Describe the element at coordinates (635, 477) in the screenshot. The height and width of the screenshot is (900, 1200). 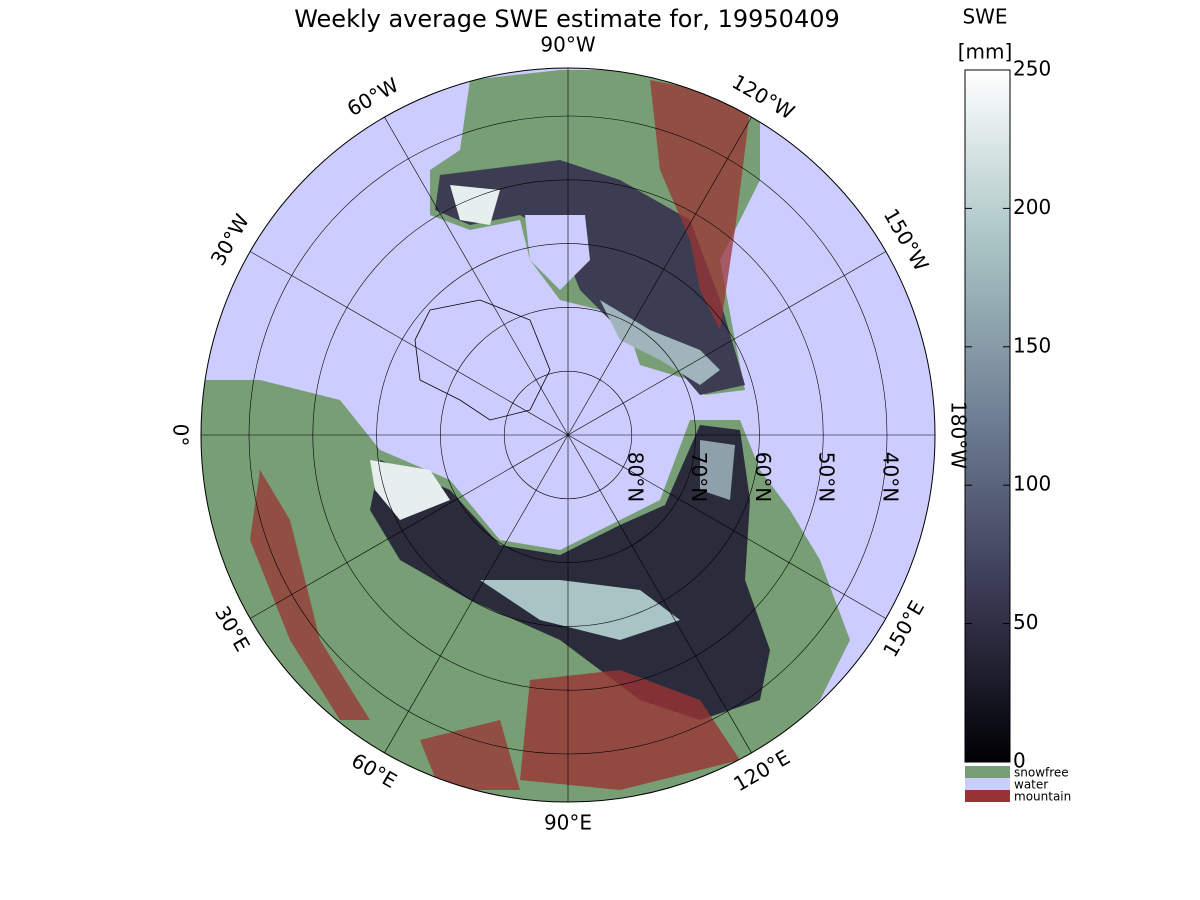
I see `latitude-label: 80°N` at that location.